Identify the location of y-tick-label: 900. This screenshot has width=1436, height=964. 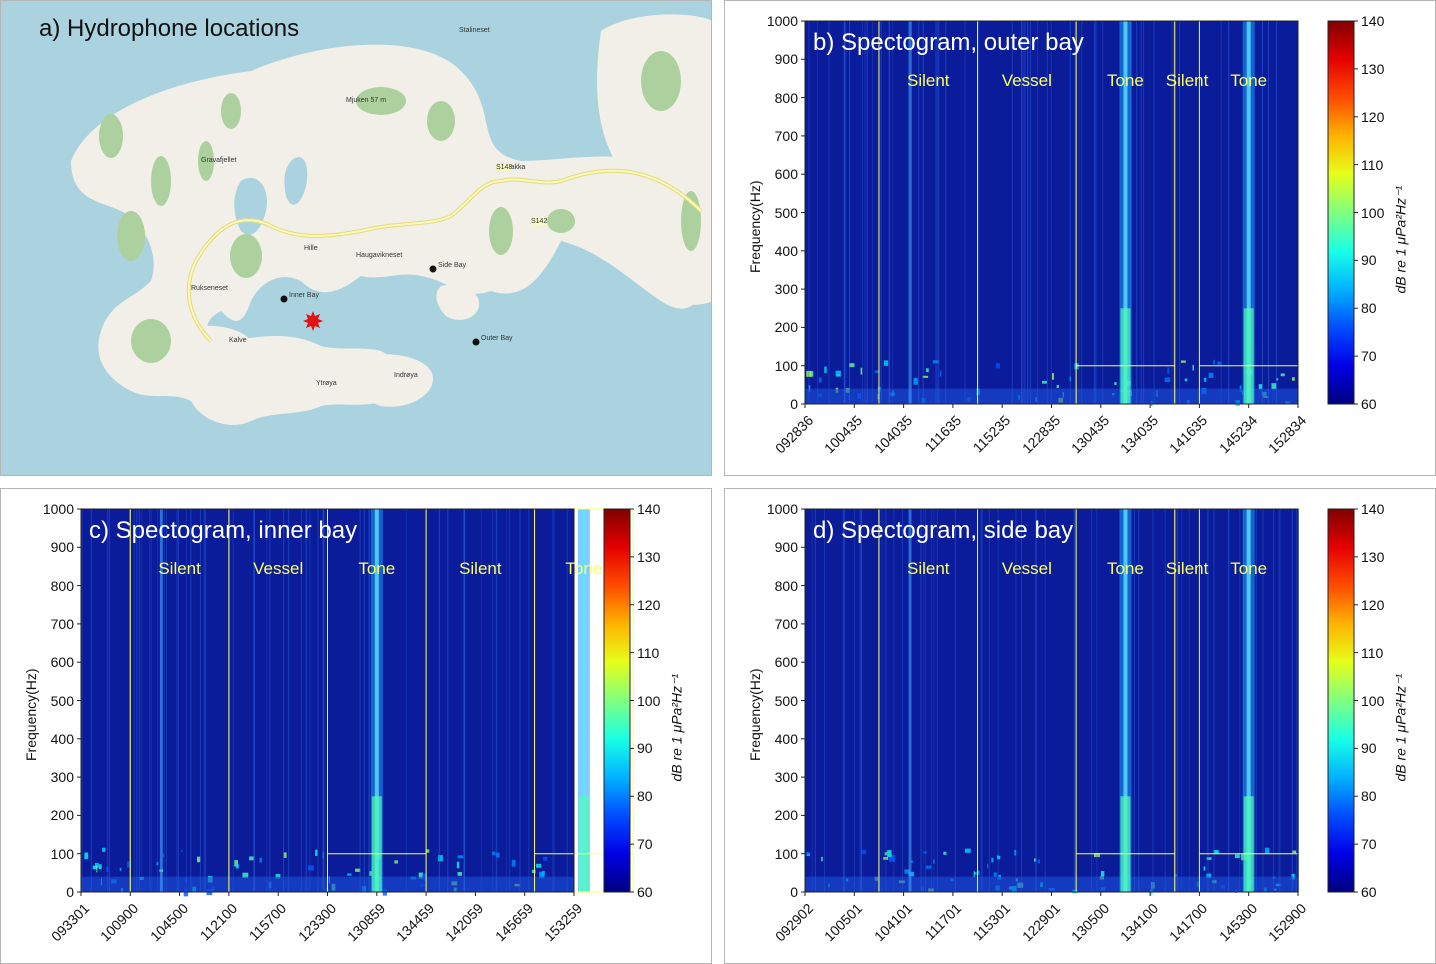
(786, 59).